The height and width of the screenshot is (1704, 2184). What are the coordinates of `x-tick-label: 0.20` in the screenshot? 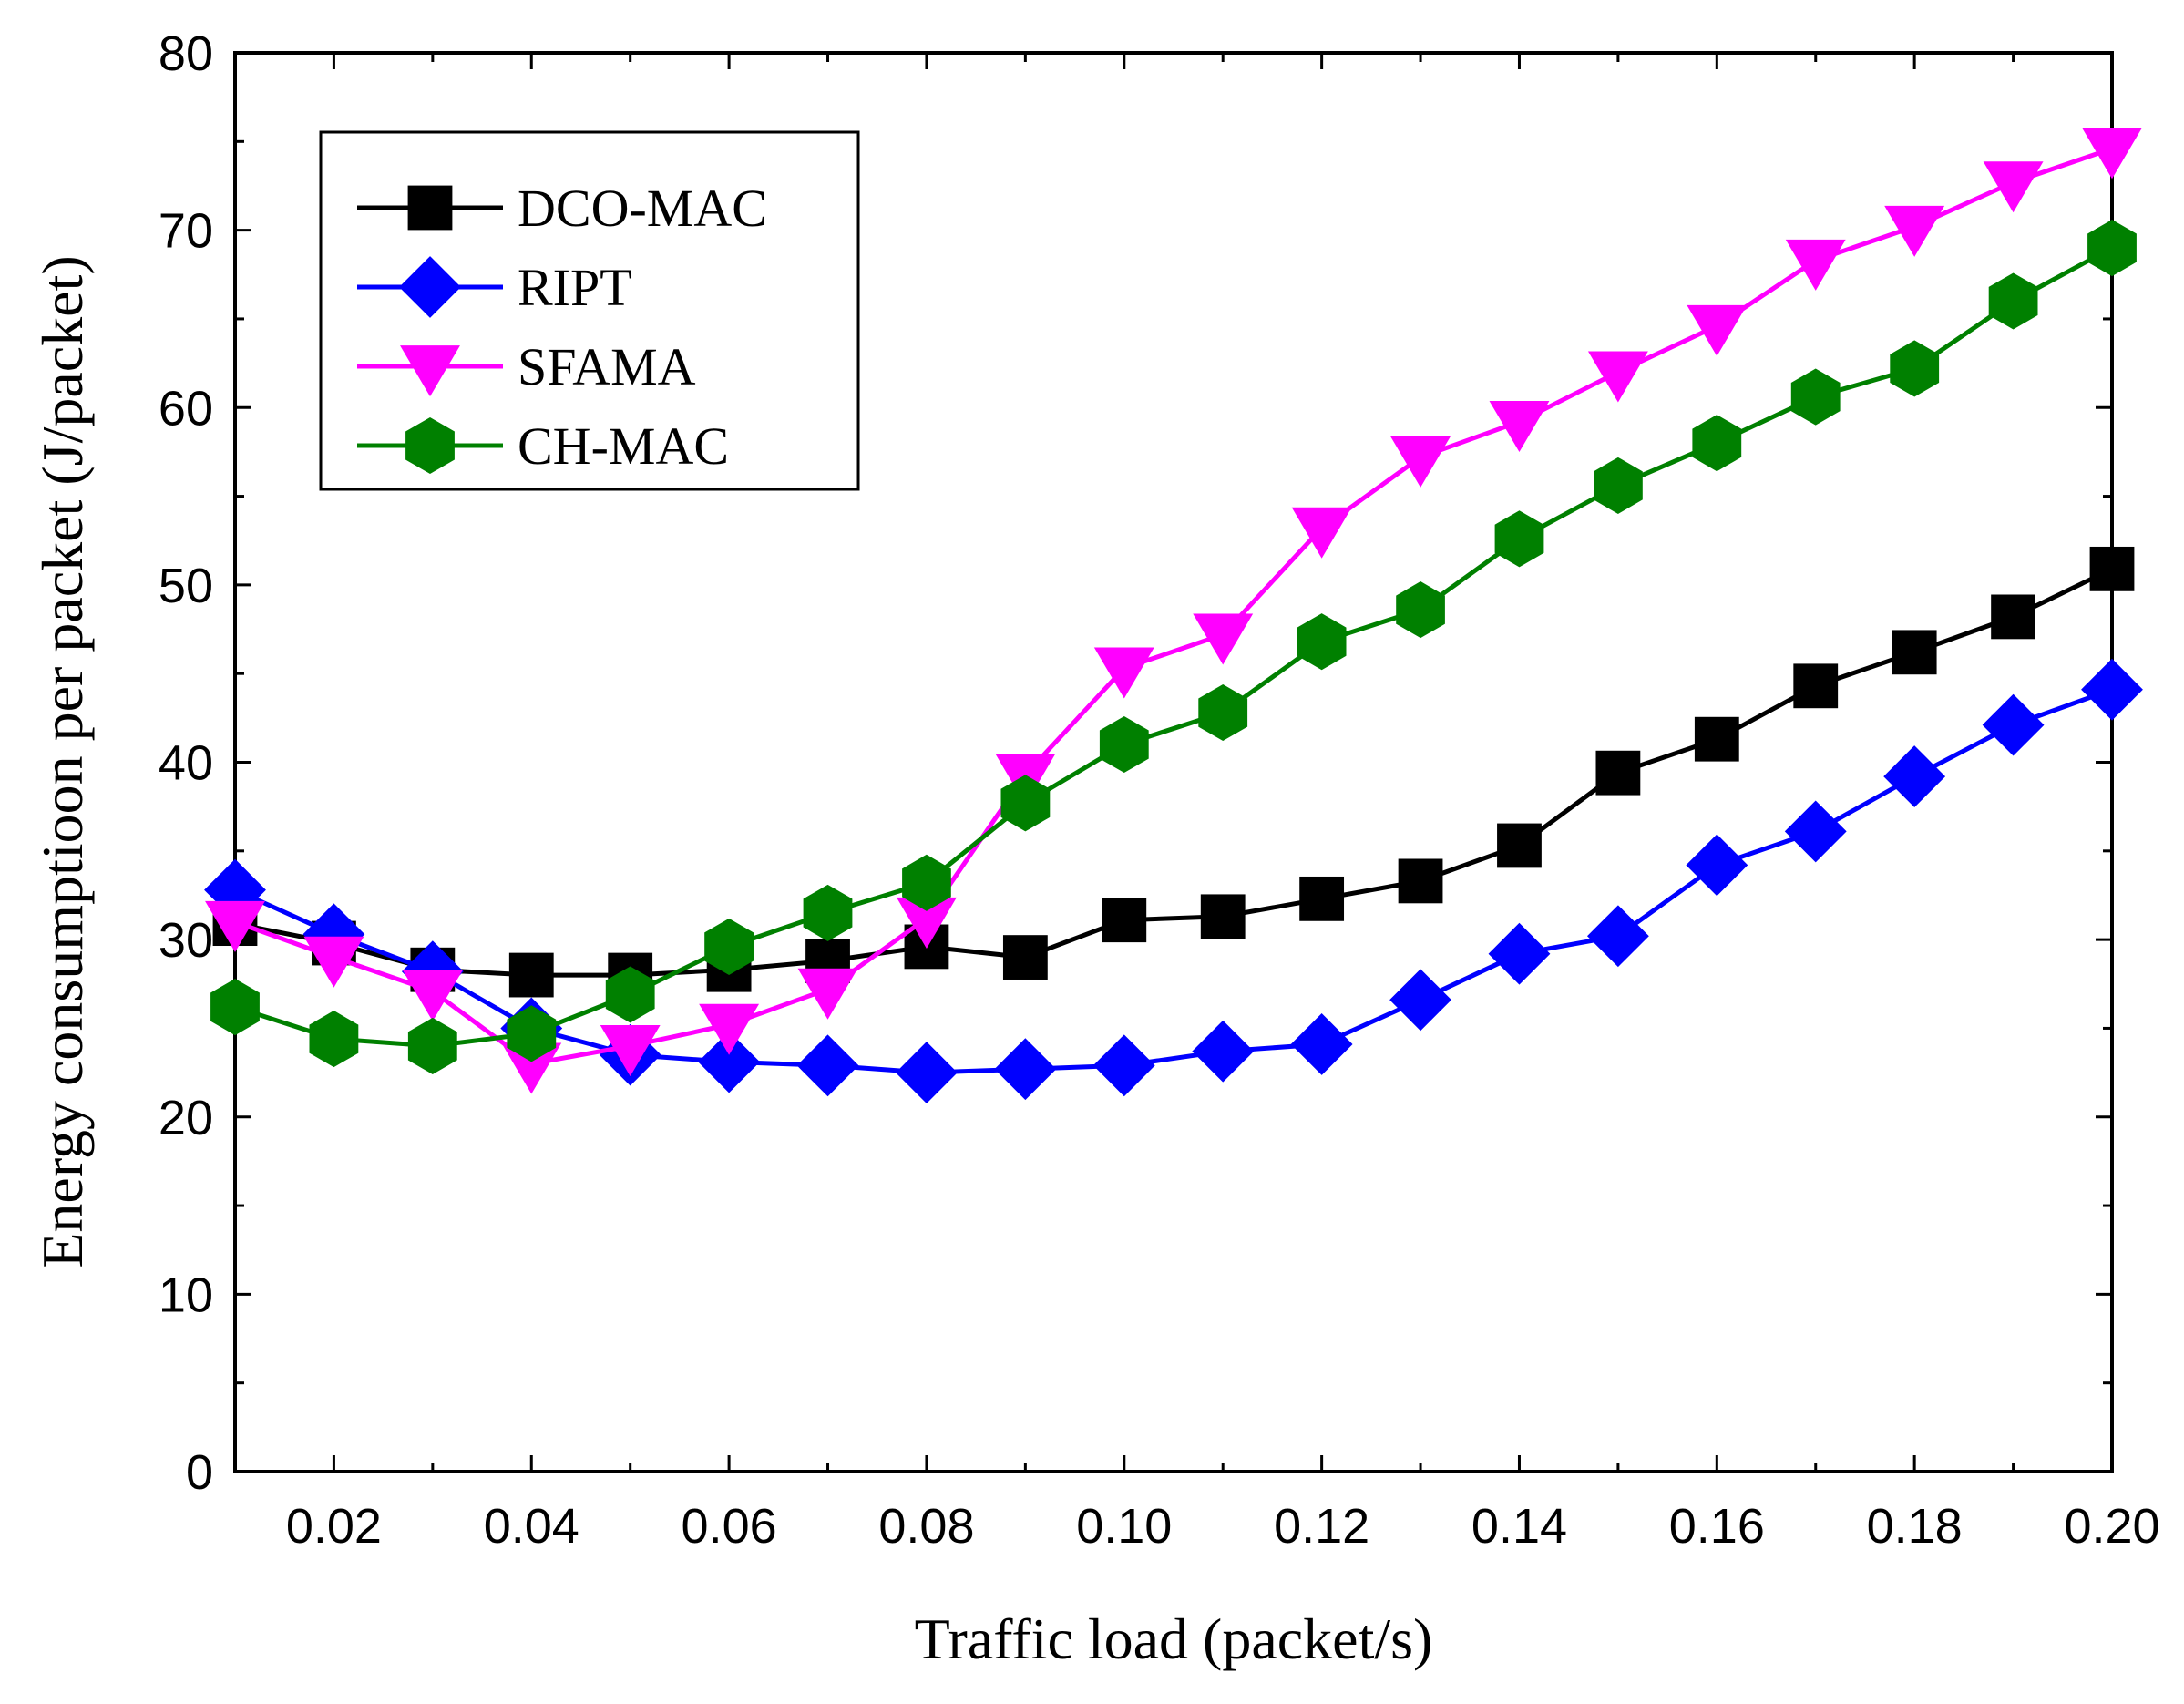 It's located at (2111, 1526).